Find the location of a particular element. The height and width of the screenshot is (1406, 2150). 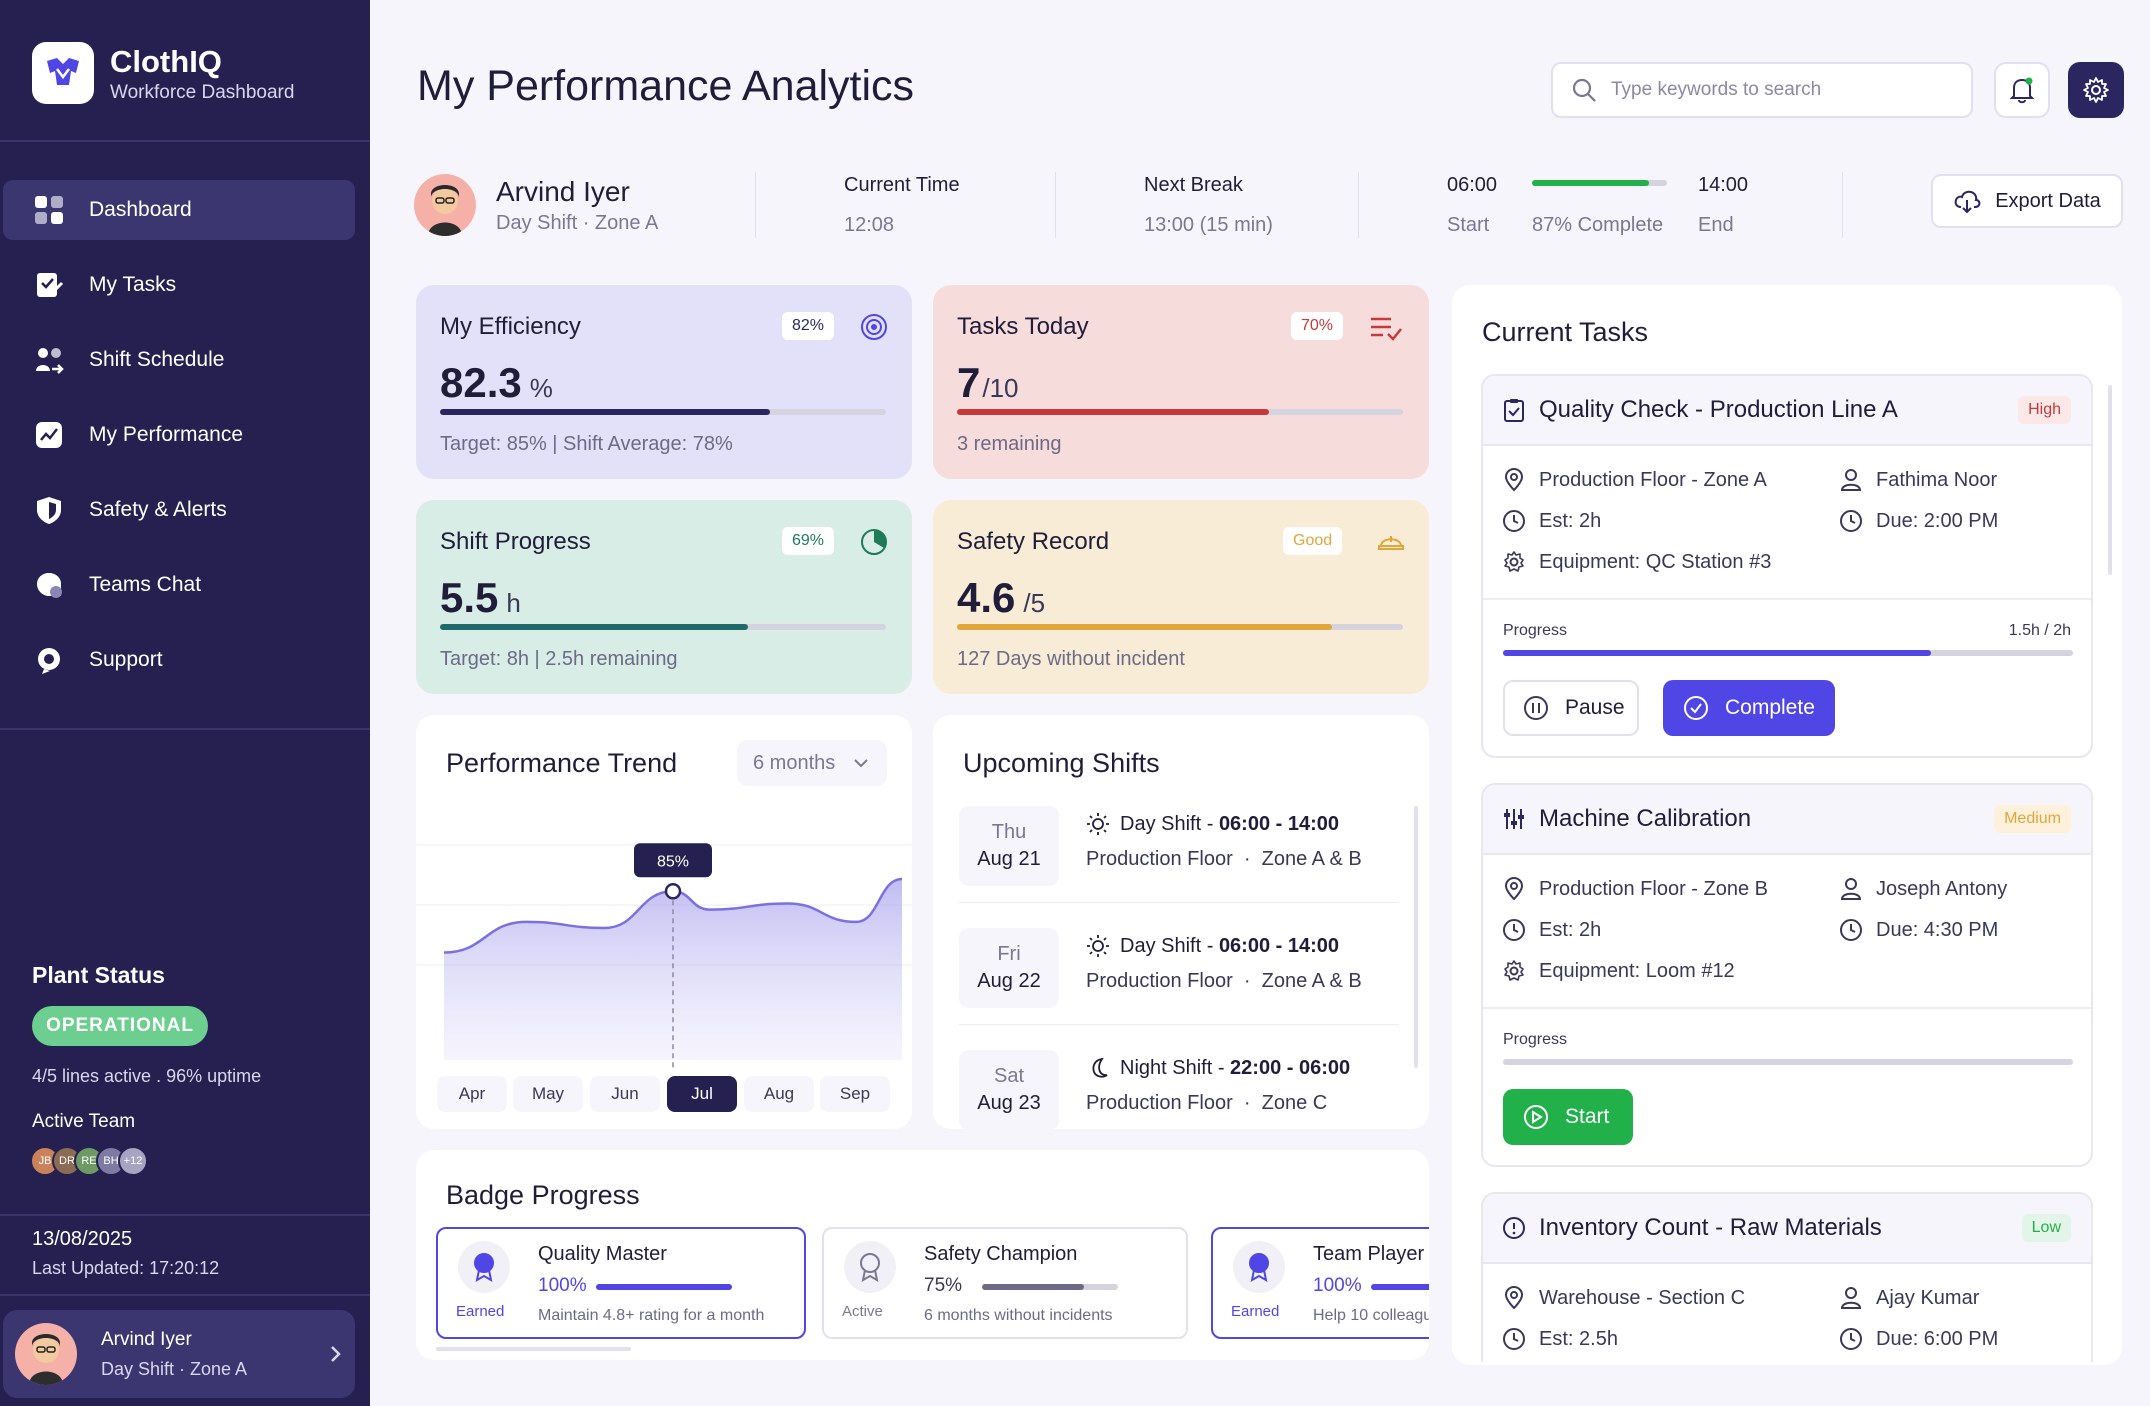

card-footer: Target: 8h | 2.5h remaining is located at coordinates (559, 659).